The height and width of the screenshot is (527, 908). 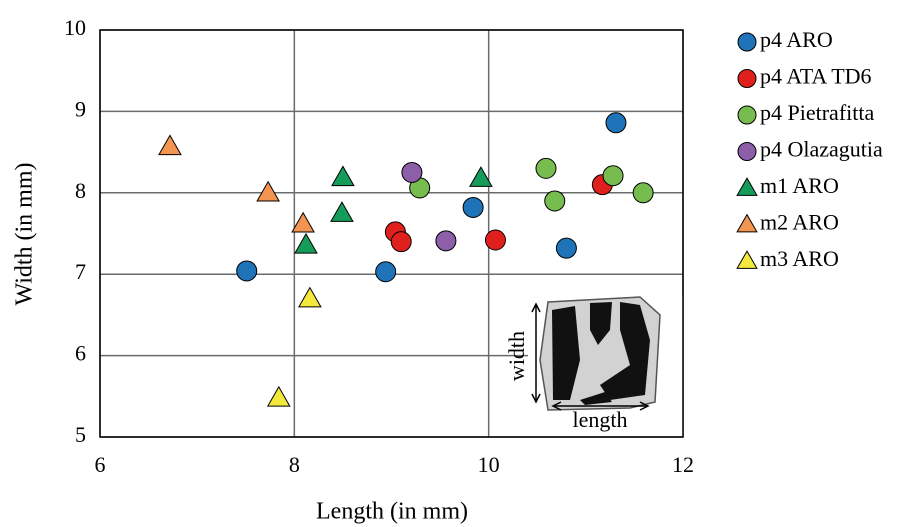 What do you see at coordinates (25, 233) in the screenshot?
I see `y-axis-label: Width (in mm)` at bounding box center [25, 233].